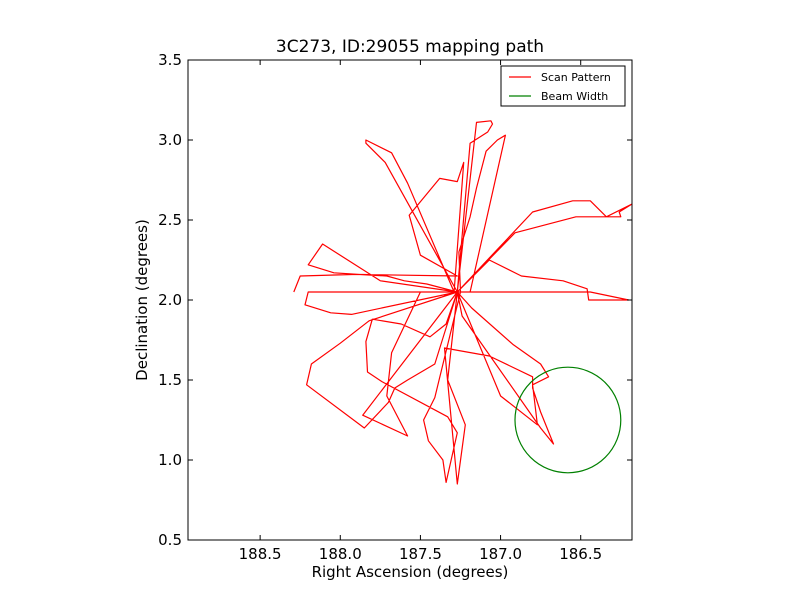 This screenshot has height=605, width=800. What do you see at coordinates (170, 300) in the screenshot?
I see `y-tick-label: 2.0` at bounding box center [170, 300].